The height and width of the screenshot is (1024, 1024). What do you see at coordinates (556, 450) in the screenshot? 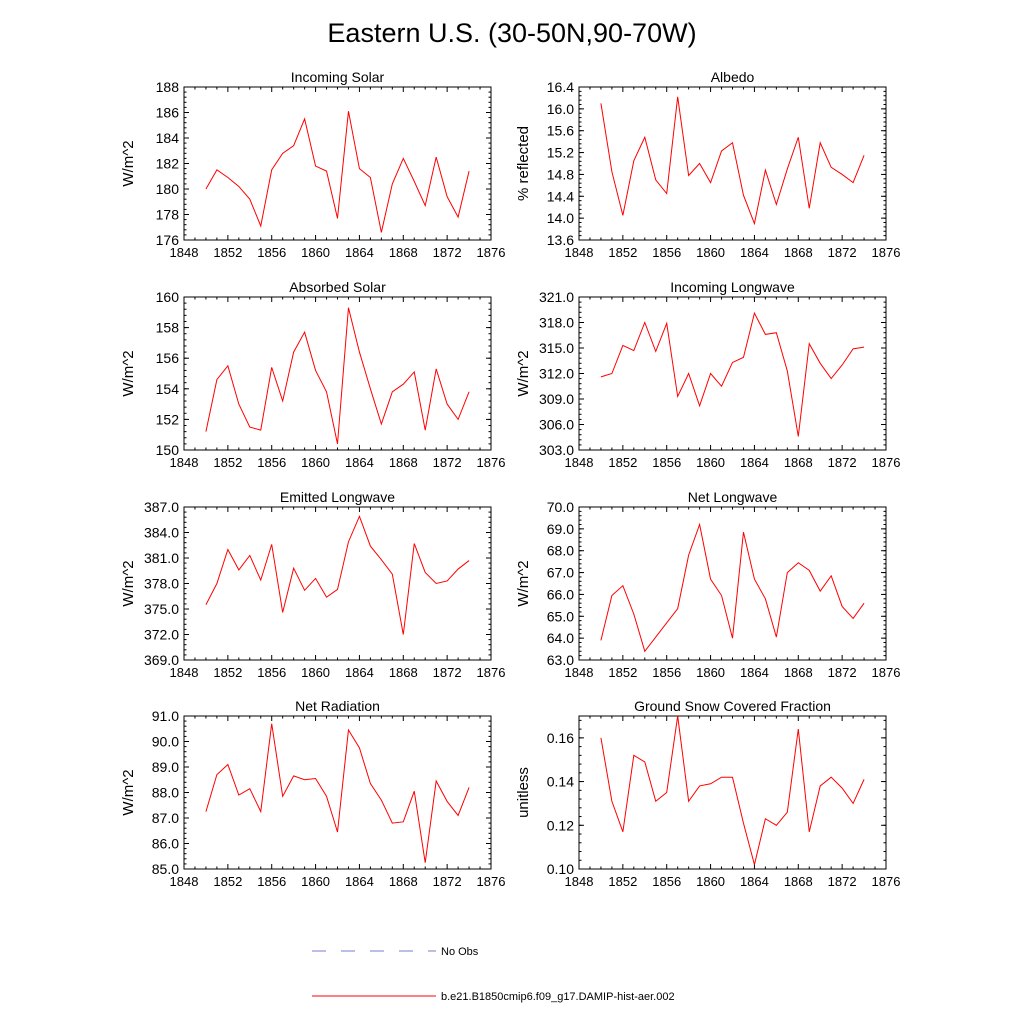
I see `y-tick-label: 303.0` at bounding box center [556, 450].